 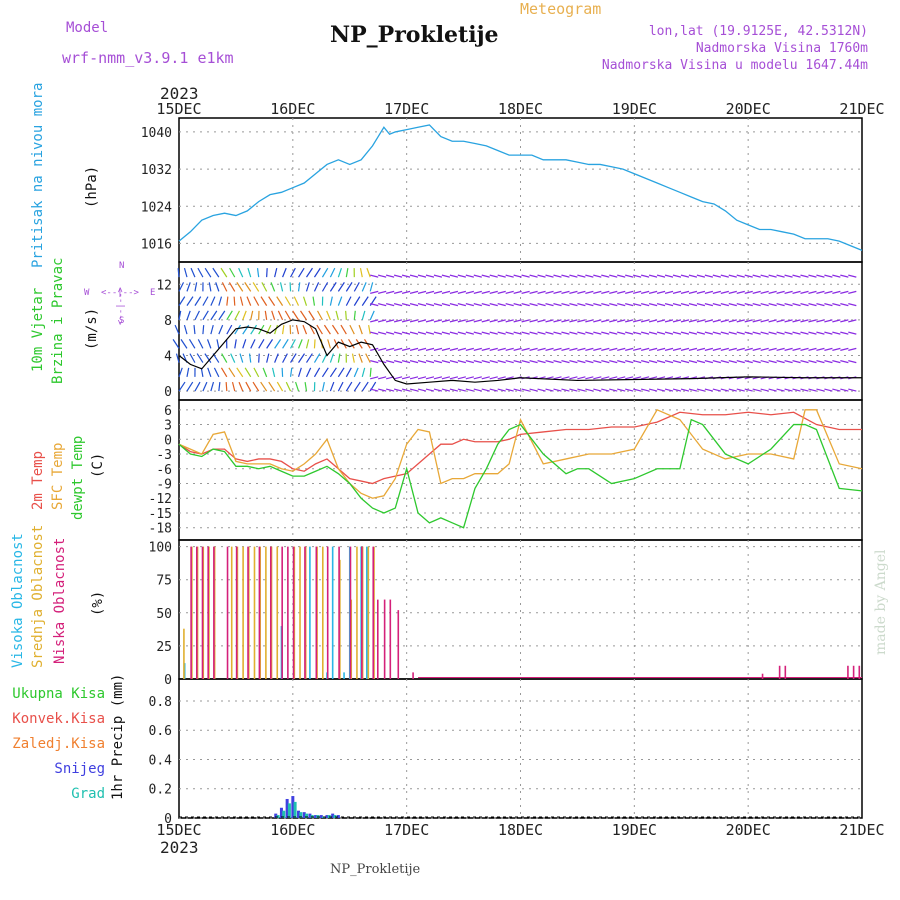 What do you see at coordinates (122, 266) in the screenshot?
I see `compass-n: N` at bounding box center [122, 266].